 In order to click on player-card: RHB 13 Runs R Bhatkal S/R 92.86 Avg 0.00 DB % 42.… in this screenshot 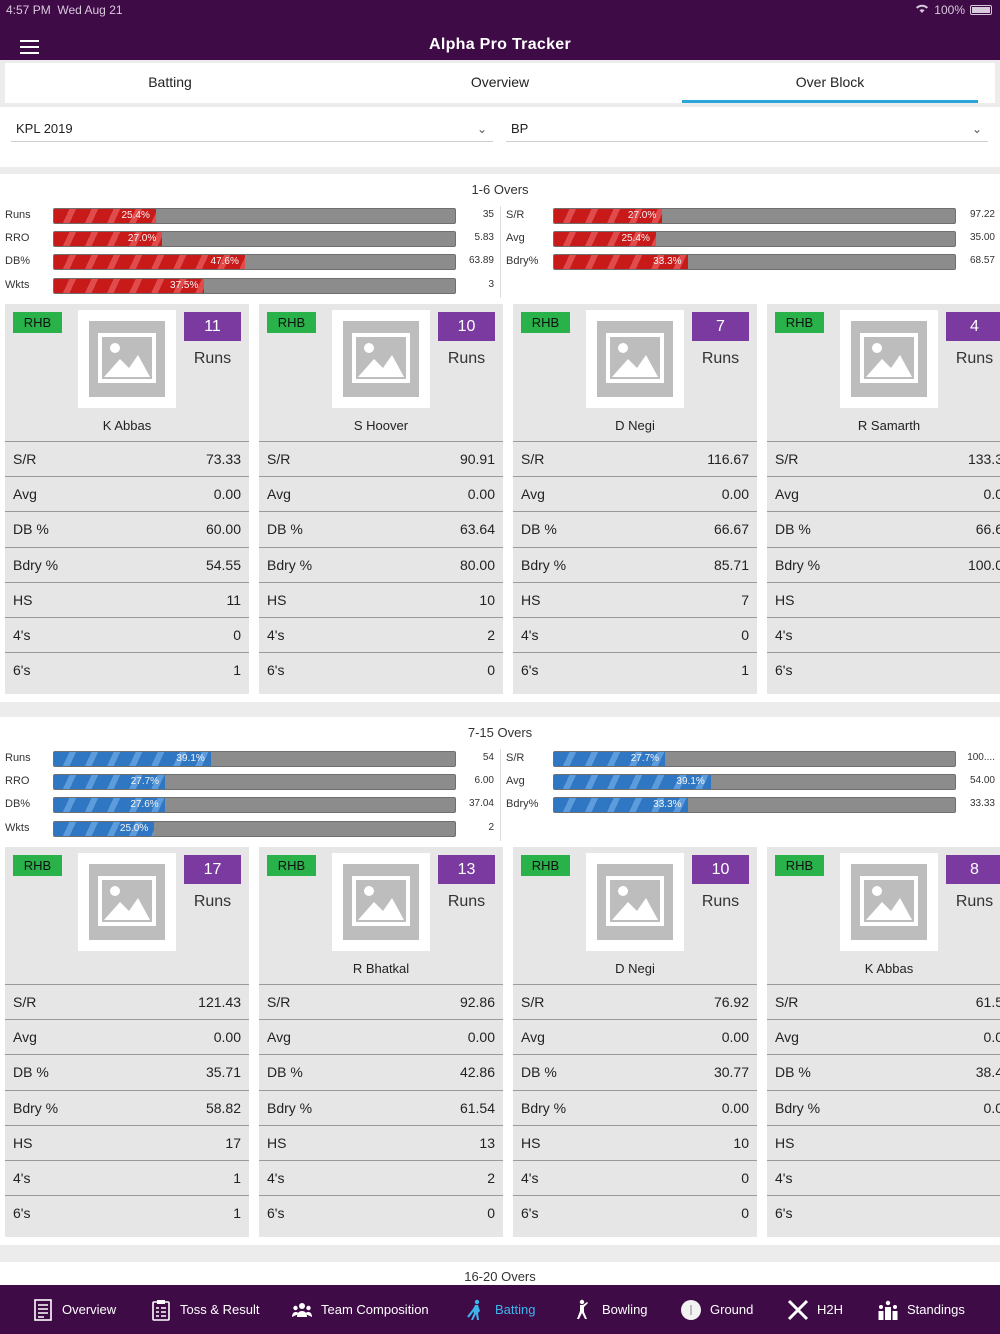, I will do `click(381, 1042)`.